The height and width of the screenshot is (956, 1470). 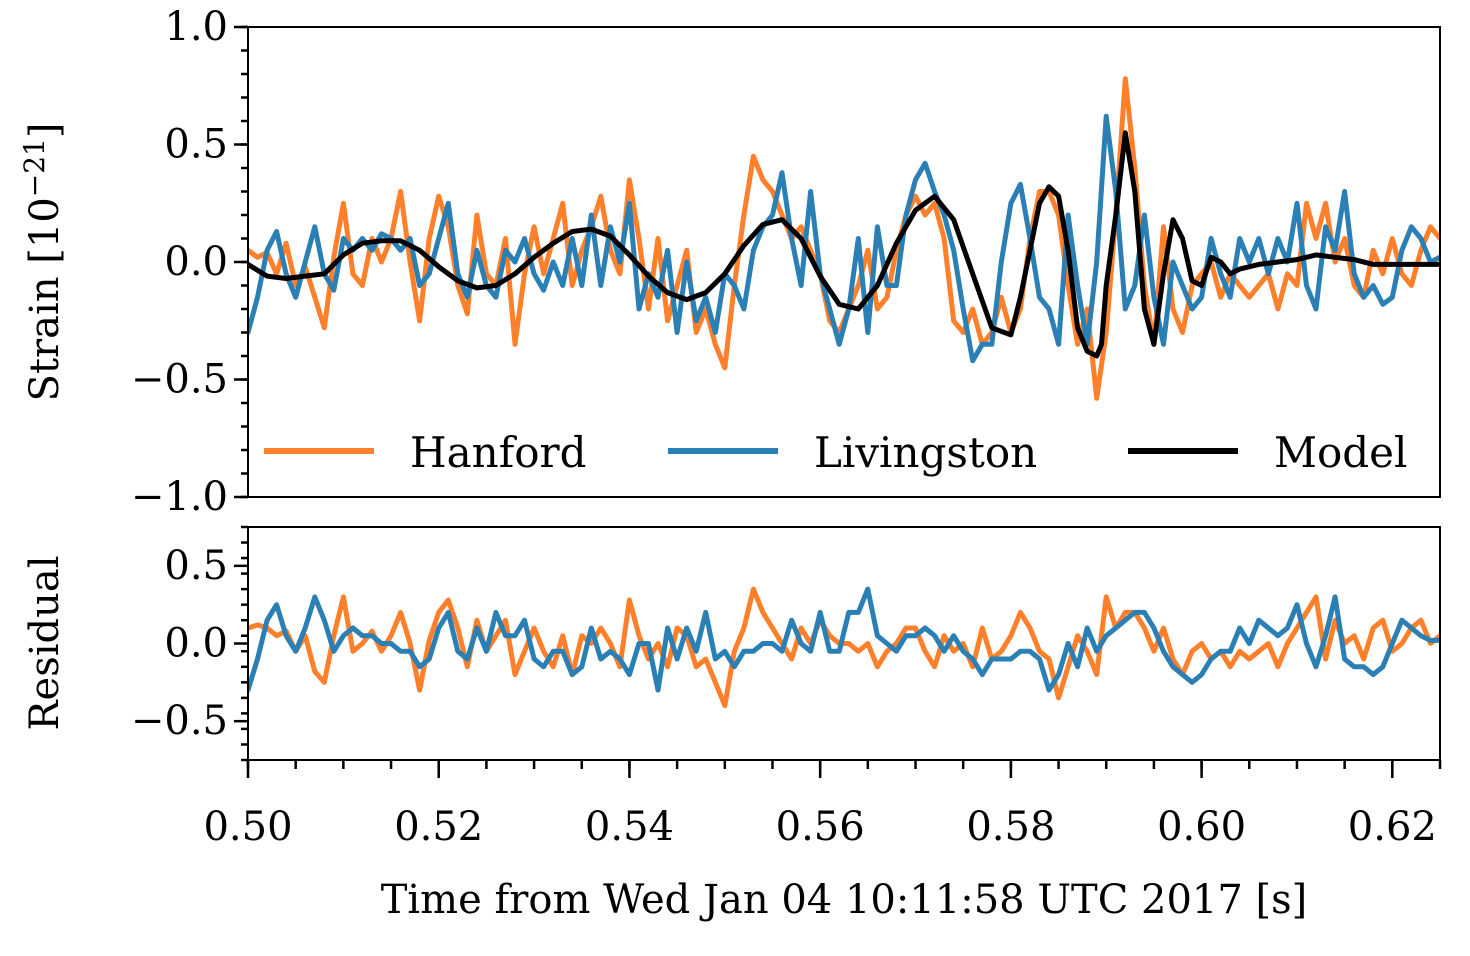 What do you see at coordinates (196, 566) in the screenshot?
I see `residual-ytick-label: 0.5` at bounding box center [196, 566].